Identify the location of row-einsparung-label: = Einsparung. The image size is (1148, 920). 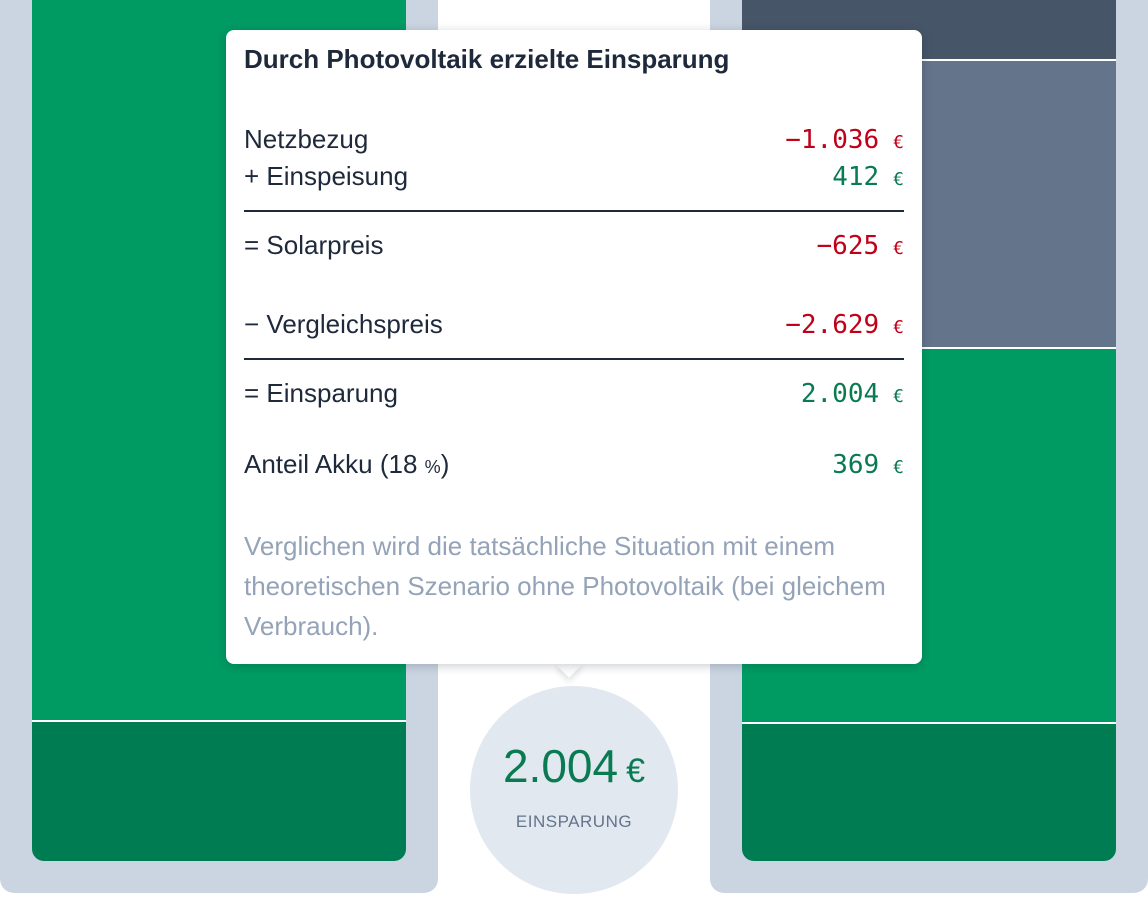
(321, 393).